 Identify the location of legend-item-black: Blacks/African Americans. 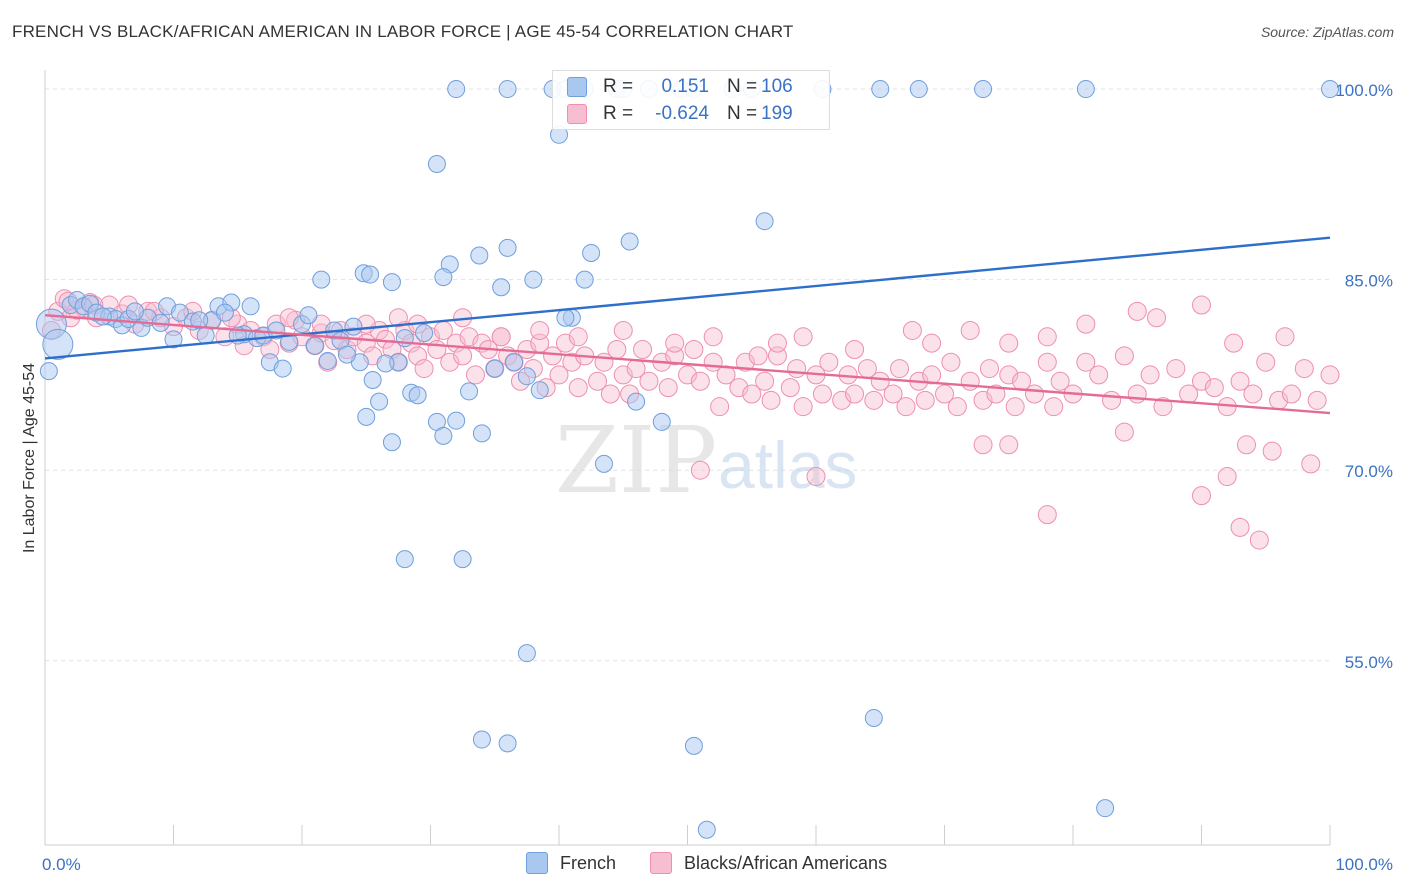
(768, 863).